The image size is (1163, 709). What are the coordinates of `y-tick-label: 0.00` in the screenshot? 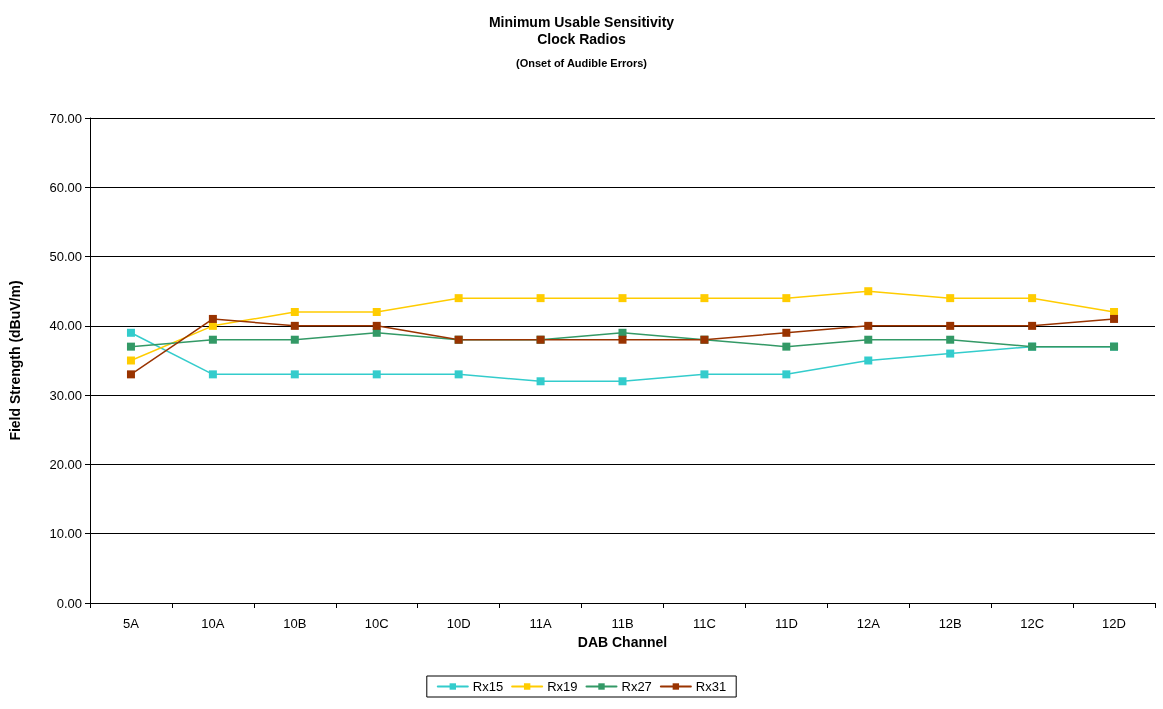 It's located at (69, 603).